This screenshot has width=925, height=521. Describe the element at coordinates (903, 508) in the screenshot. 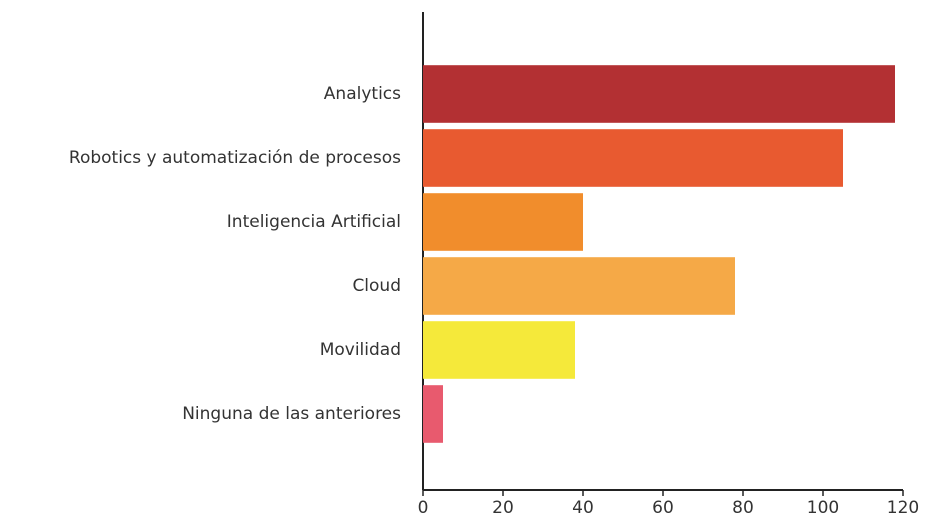

I see `x-tick-label: 120` at that location.